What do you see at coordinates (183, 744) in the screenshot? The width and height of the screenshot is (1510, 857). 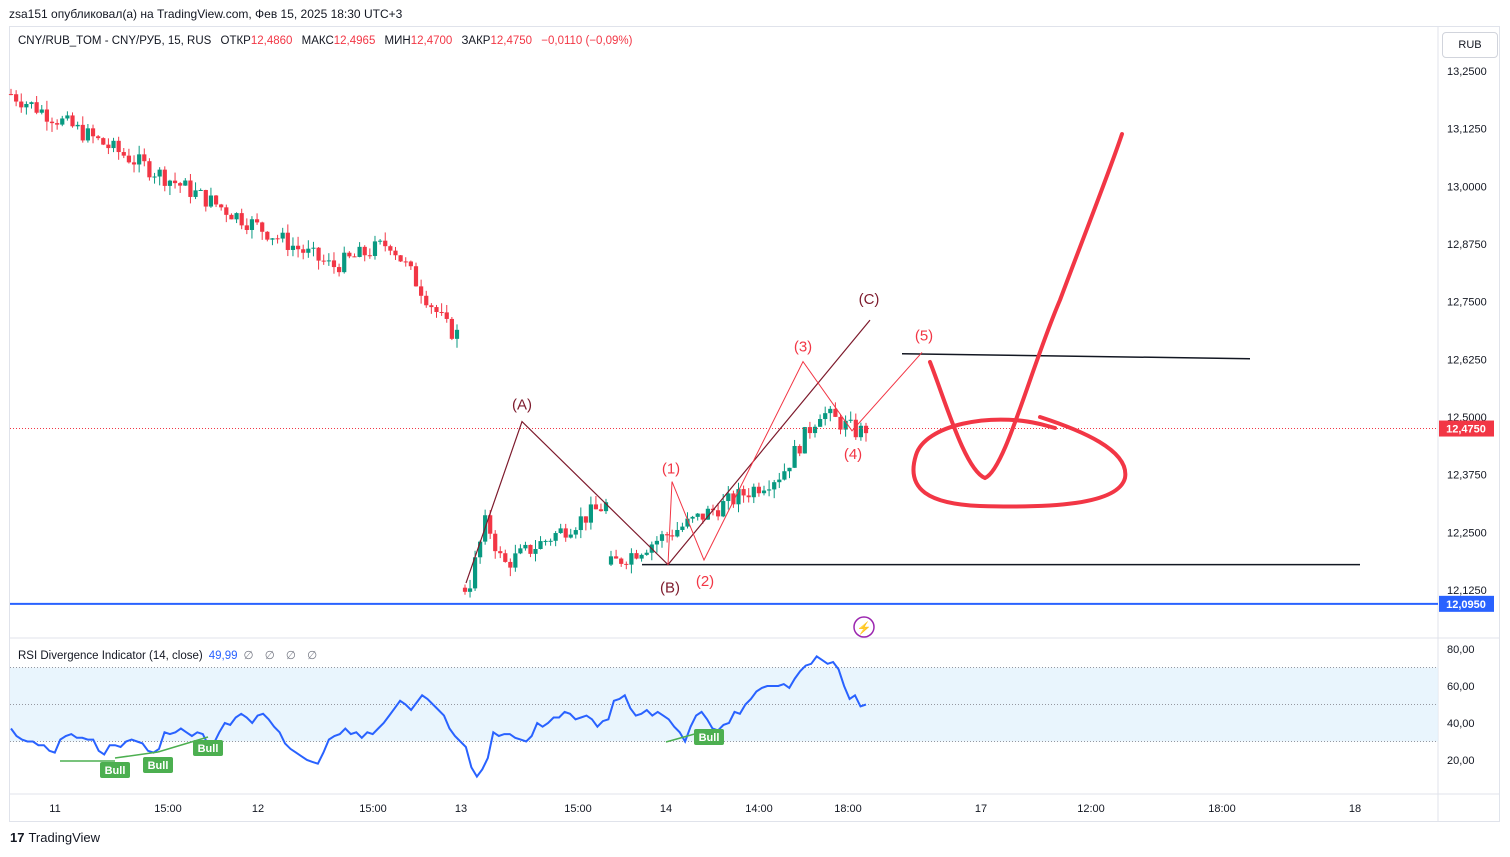 I see `bull-divergence-line` at bounding box center [183, 744].